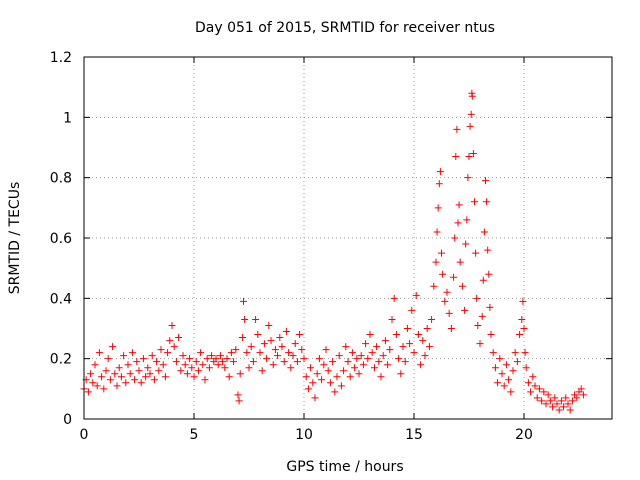  I want to click on x-tick-label: 0, so click(84, 435).